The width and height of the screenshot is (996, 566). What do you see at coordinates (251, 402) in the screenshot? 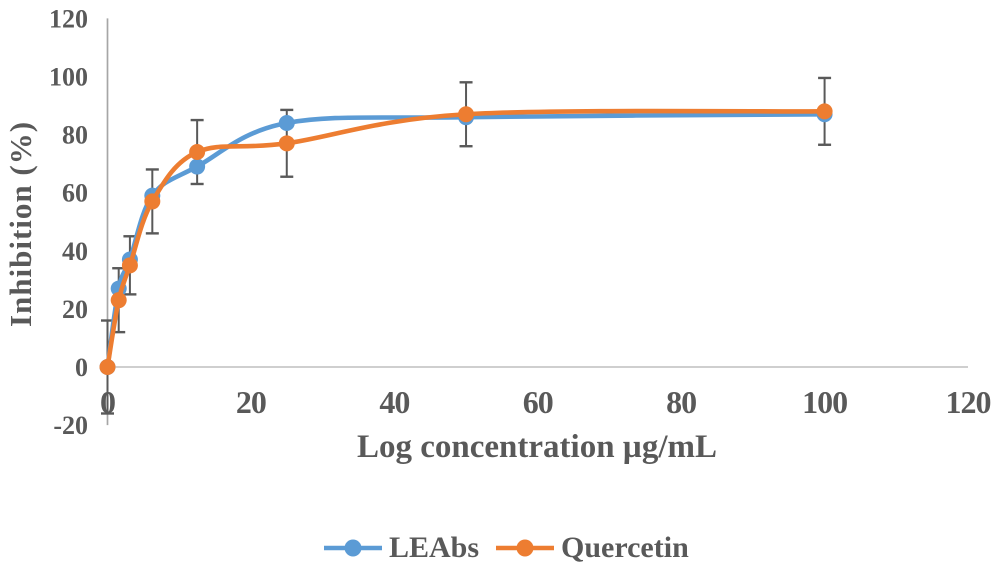
I see `x-tick-label: 20` at bounding box center [251, 402].